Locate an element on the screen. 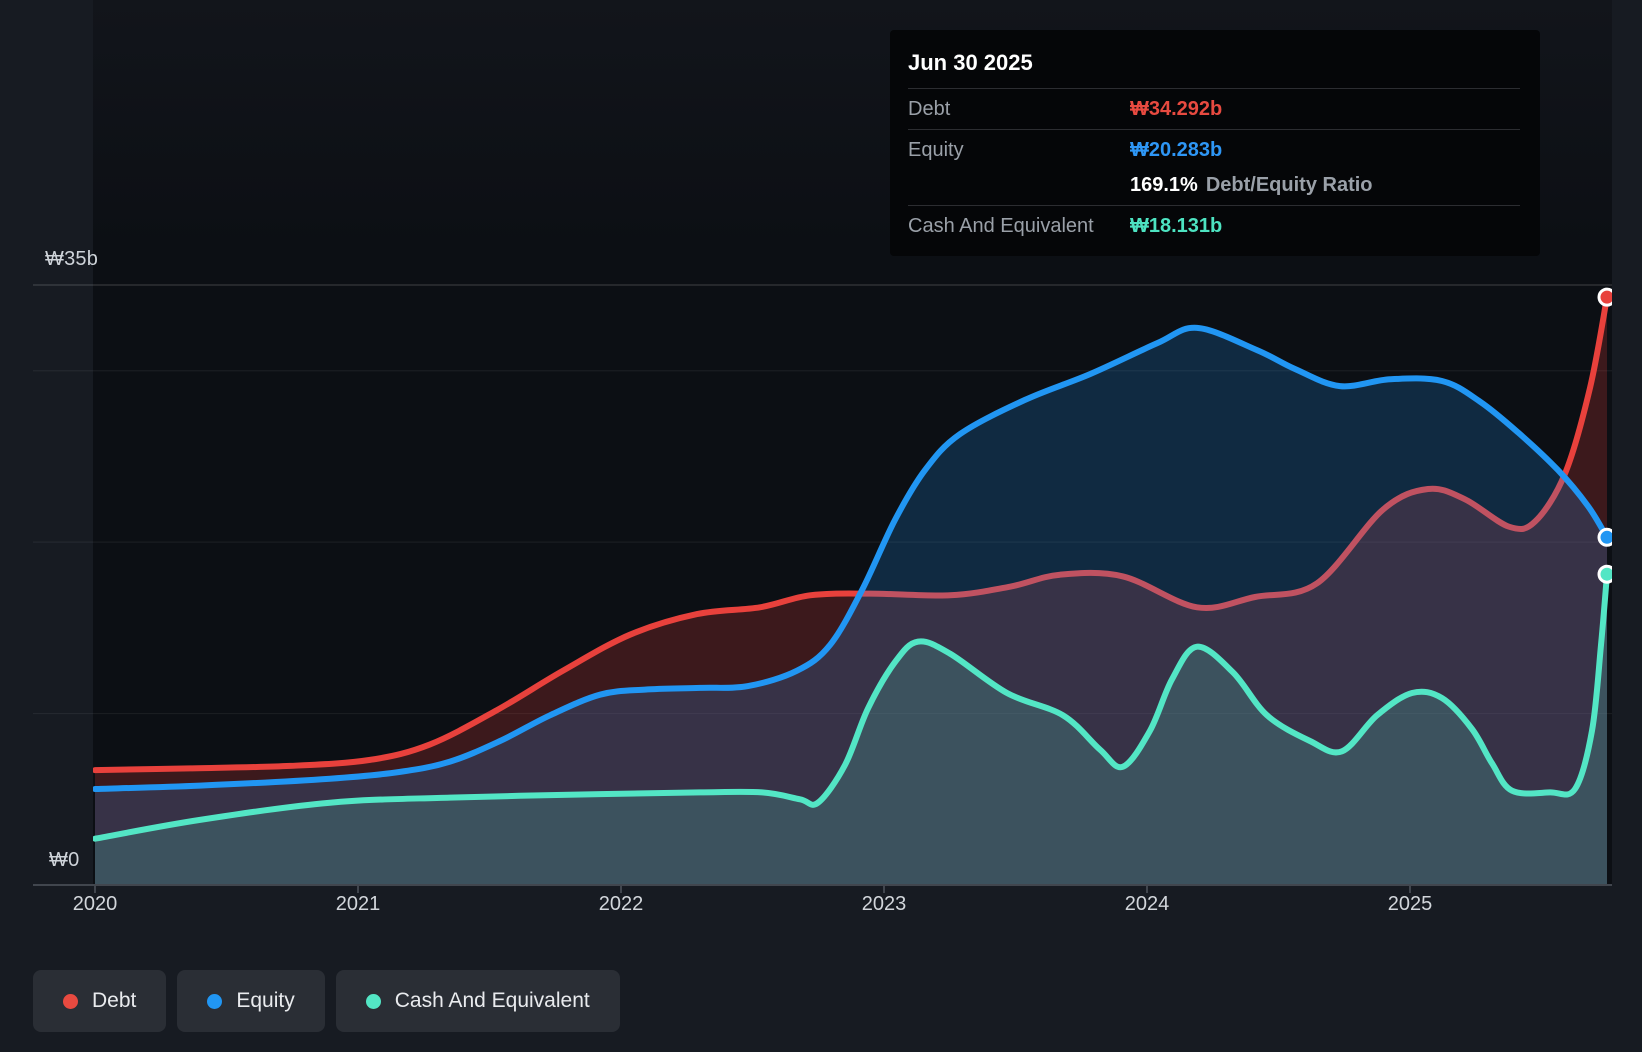  tooltip-equity-value: ₩20.283b is located at coordinates (1176, 149).